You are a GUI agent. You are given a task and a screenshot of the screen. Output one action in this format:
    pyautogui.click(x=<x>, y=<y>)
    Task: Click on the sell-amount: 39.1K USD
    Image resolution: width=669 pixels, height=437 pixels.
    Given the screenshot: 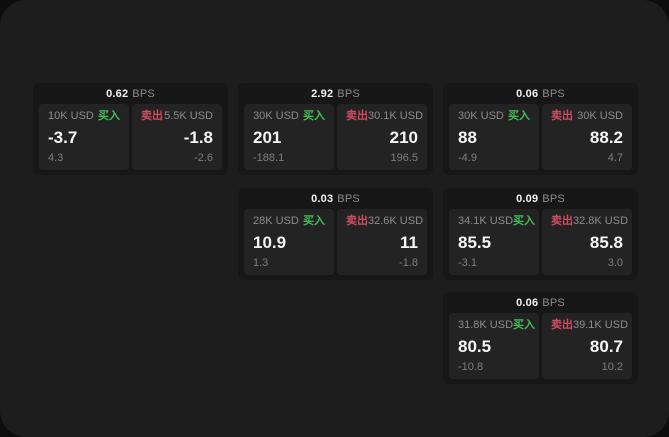 What is the action you would take?
    pyautogui.click(x=601, y=325)
    